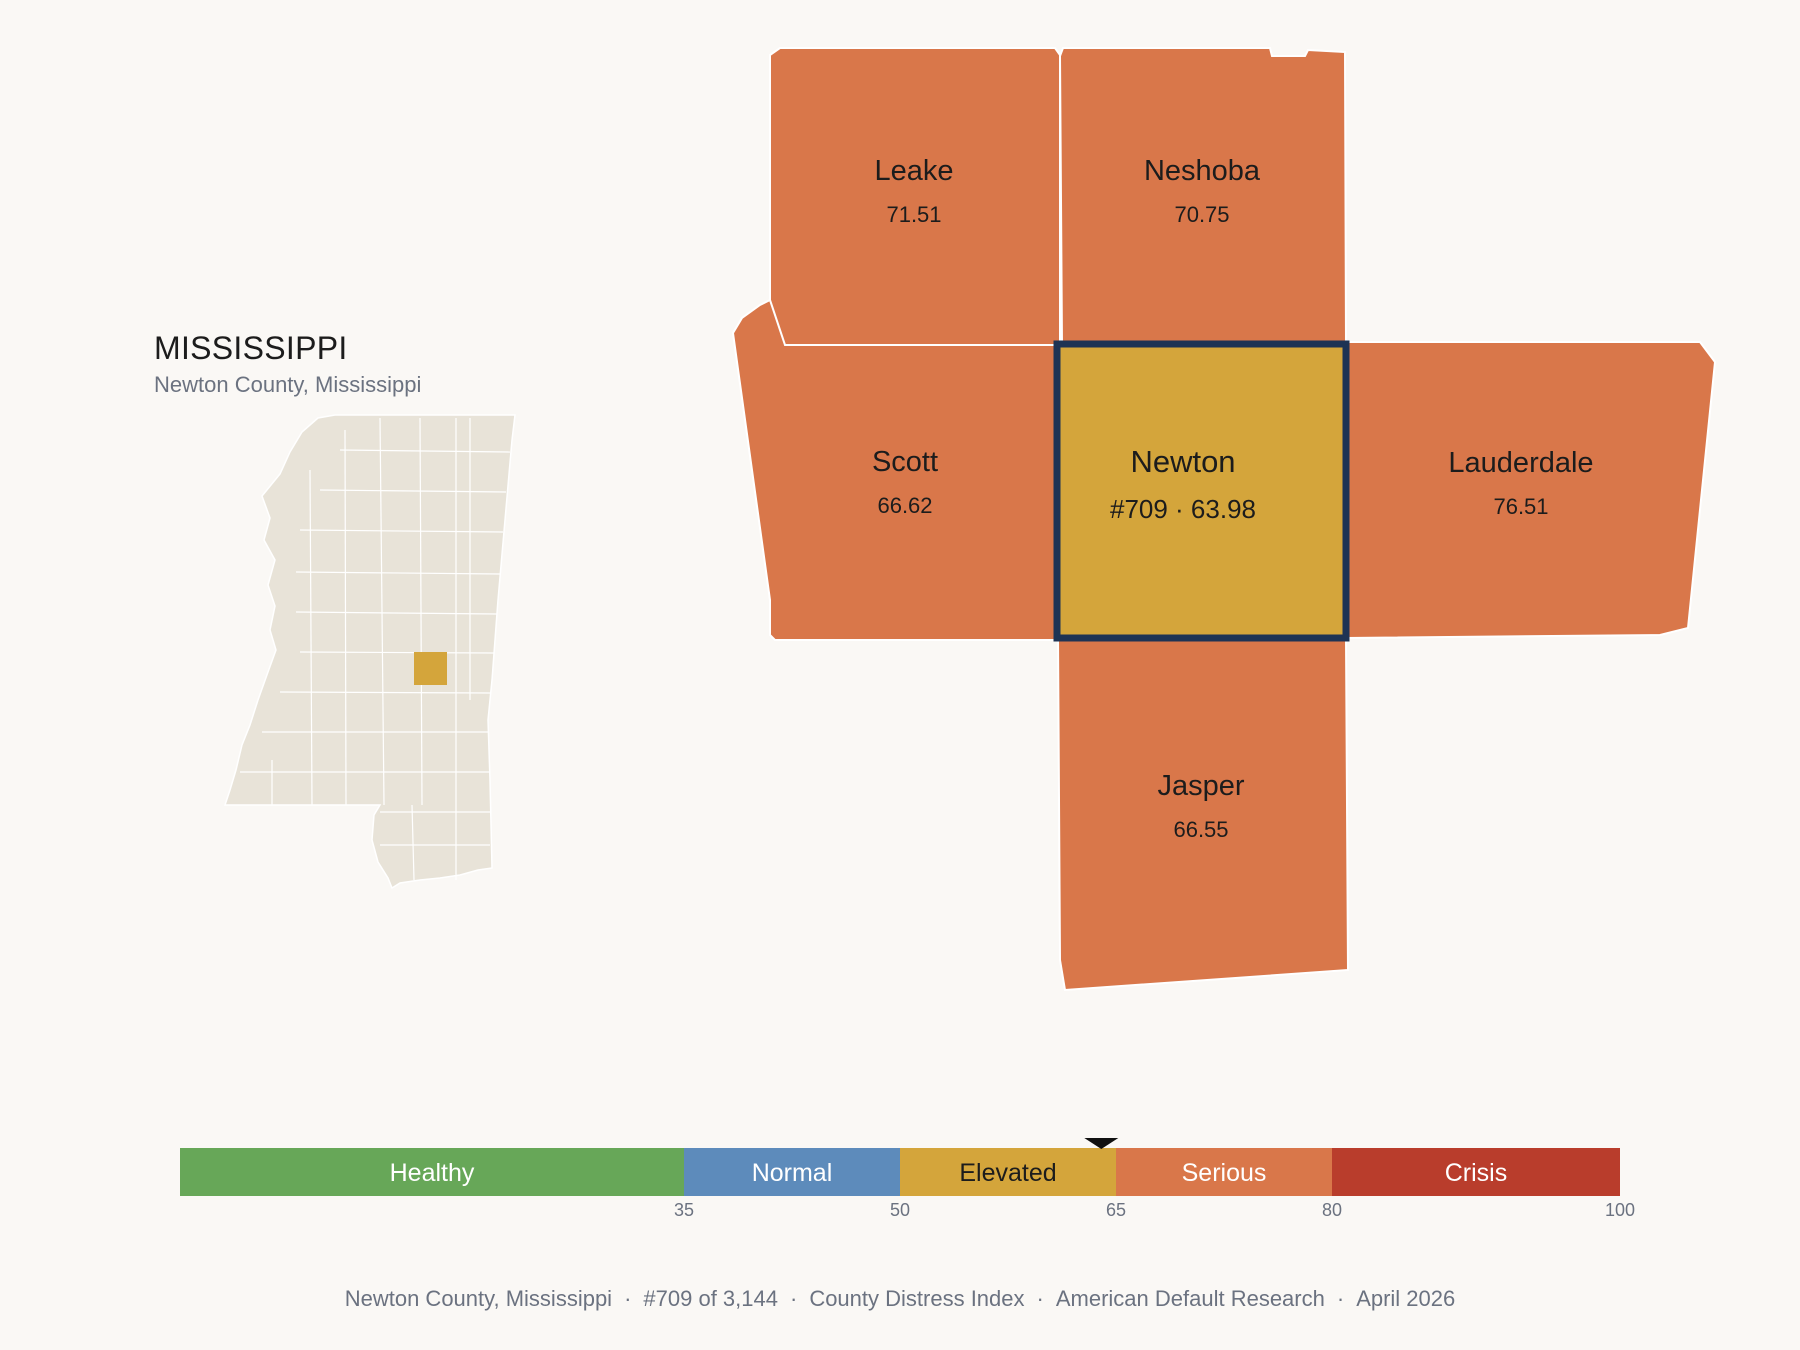 This screenshot has height=1350, width=1800. What do you see at coordinates (478, 1298) in the screenshot?
I see `footer-county: Newton County, Mississippi` at bounding box center [478, 1298].